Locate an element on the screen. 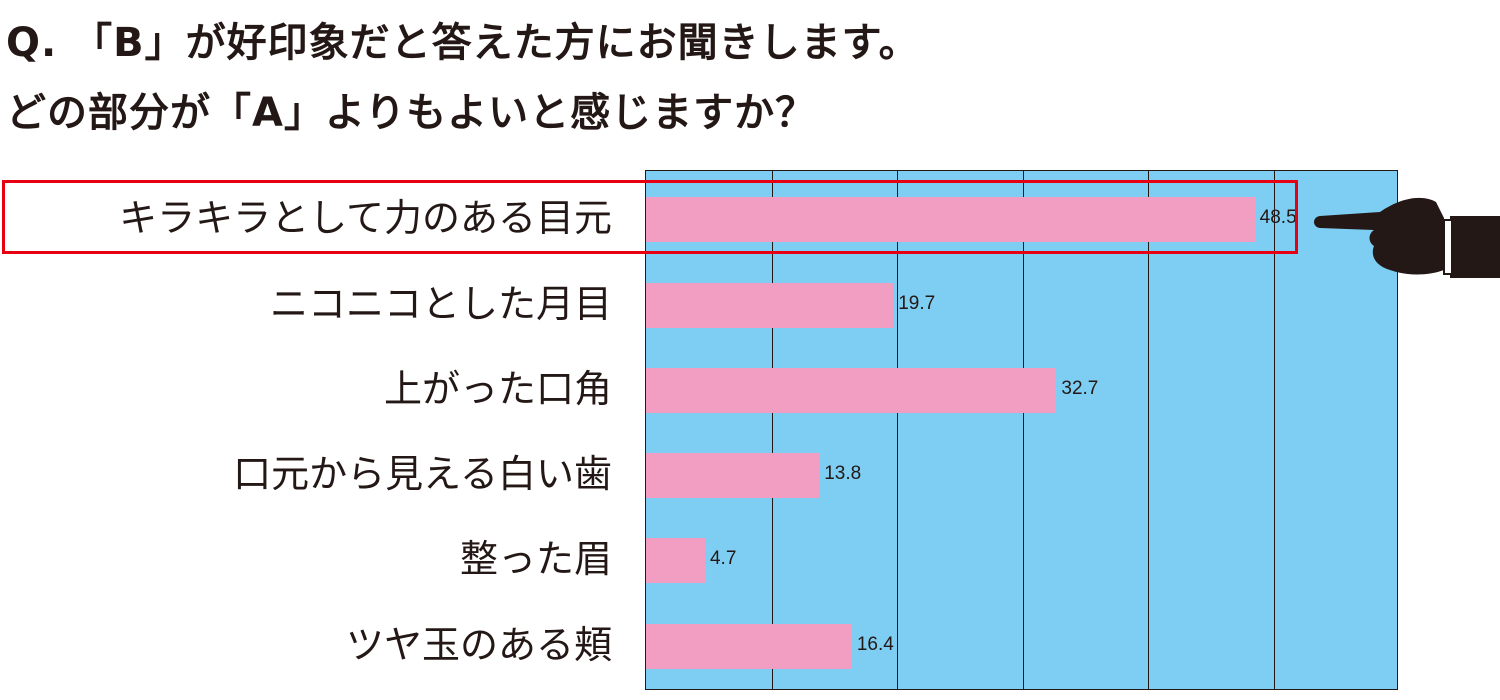  category-label: ニコニコとした月目 is located at coordinates (440, 304).